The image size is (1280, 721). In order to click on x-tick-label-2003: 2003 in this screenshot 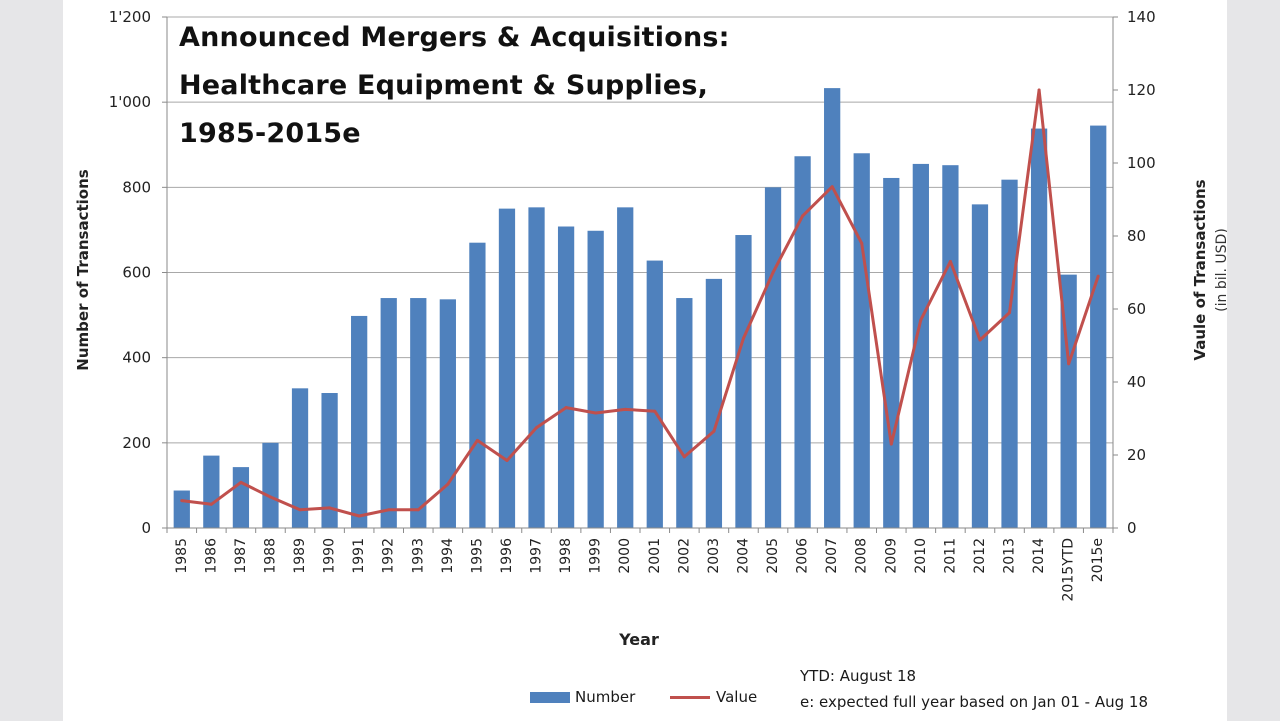, I will do `click(714, 556)`.